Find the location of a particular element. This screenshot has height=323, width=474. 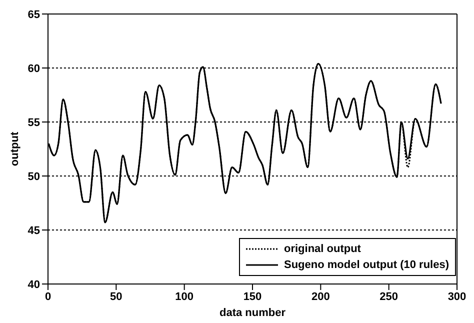

legend-label: Sugeno model output (10 rules) is located at coordinates (366, 265).